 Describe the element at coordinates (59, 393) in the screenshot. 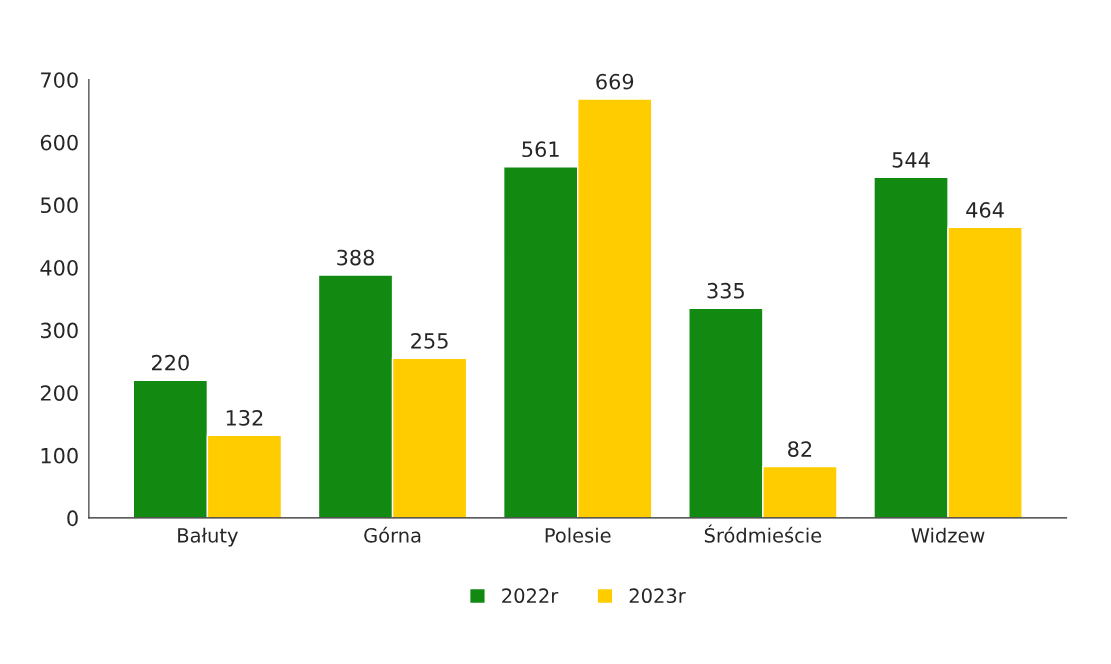

I see `y-tick-label: 200` at that location.